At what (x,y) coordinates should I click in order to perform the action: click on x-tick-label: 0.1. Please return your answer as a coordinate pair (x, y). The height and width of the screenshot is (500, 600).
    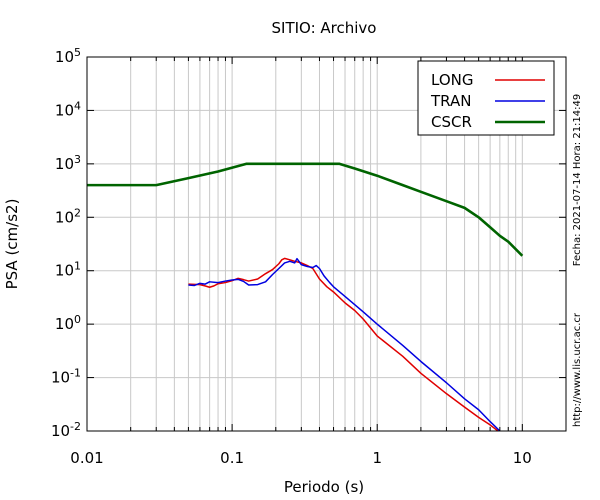
    Looking at the image, I should click on (232, 458).